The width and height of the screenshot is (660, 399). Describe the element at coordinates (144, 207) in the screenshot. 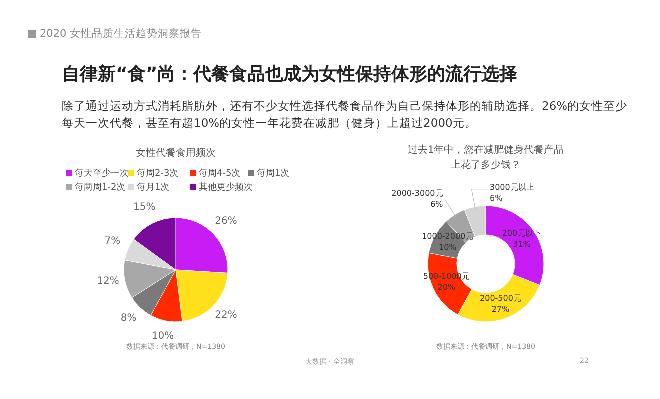

I see `data-label: 15%` at that location.